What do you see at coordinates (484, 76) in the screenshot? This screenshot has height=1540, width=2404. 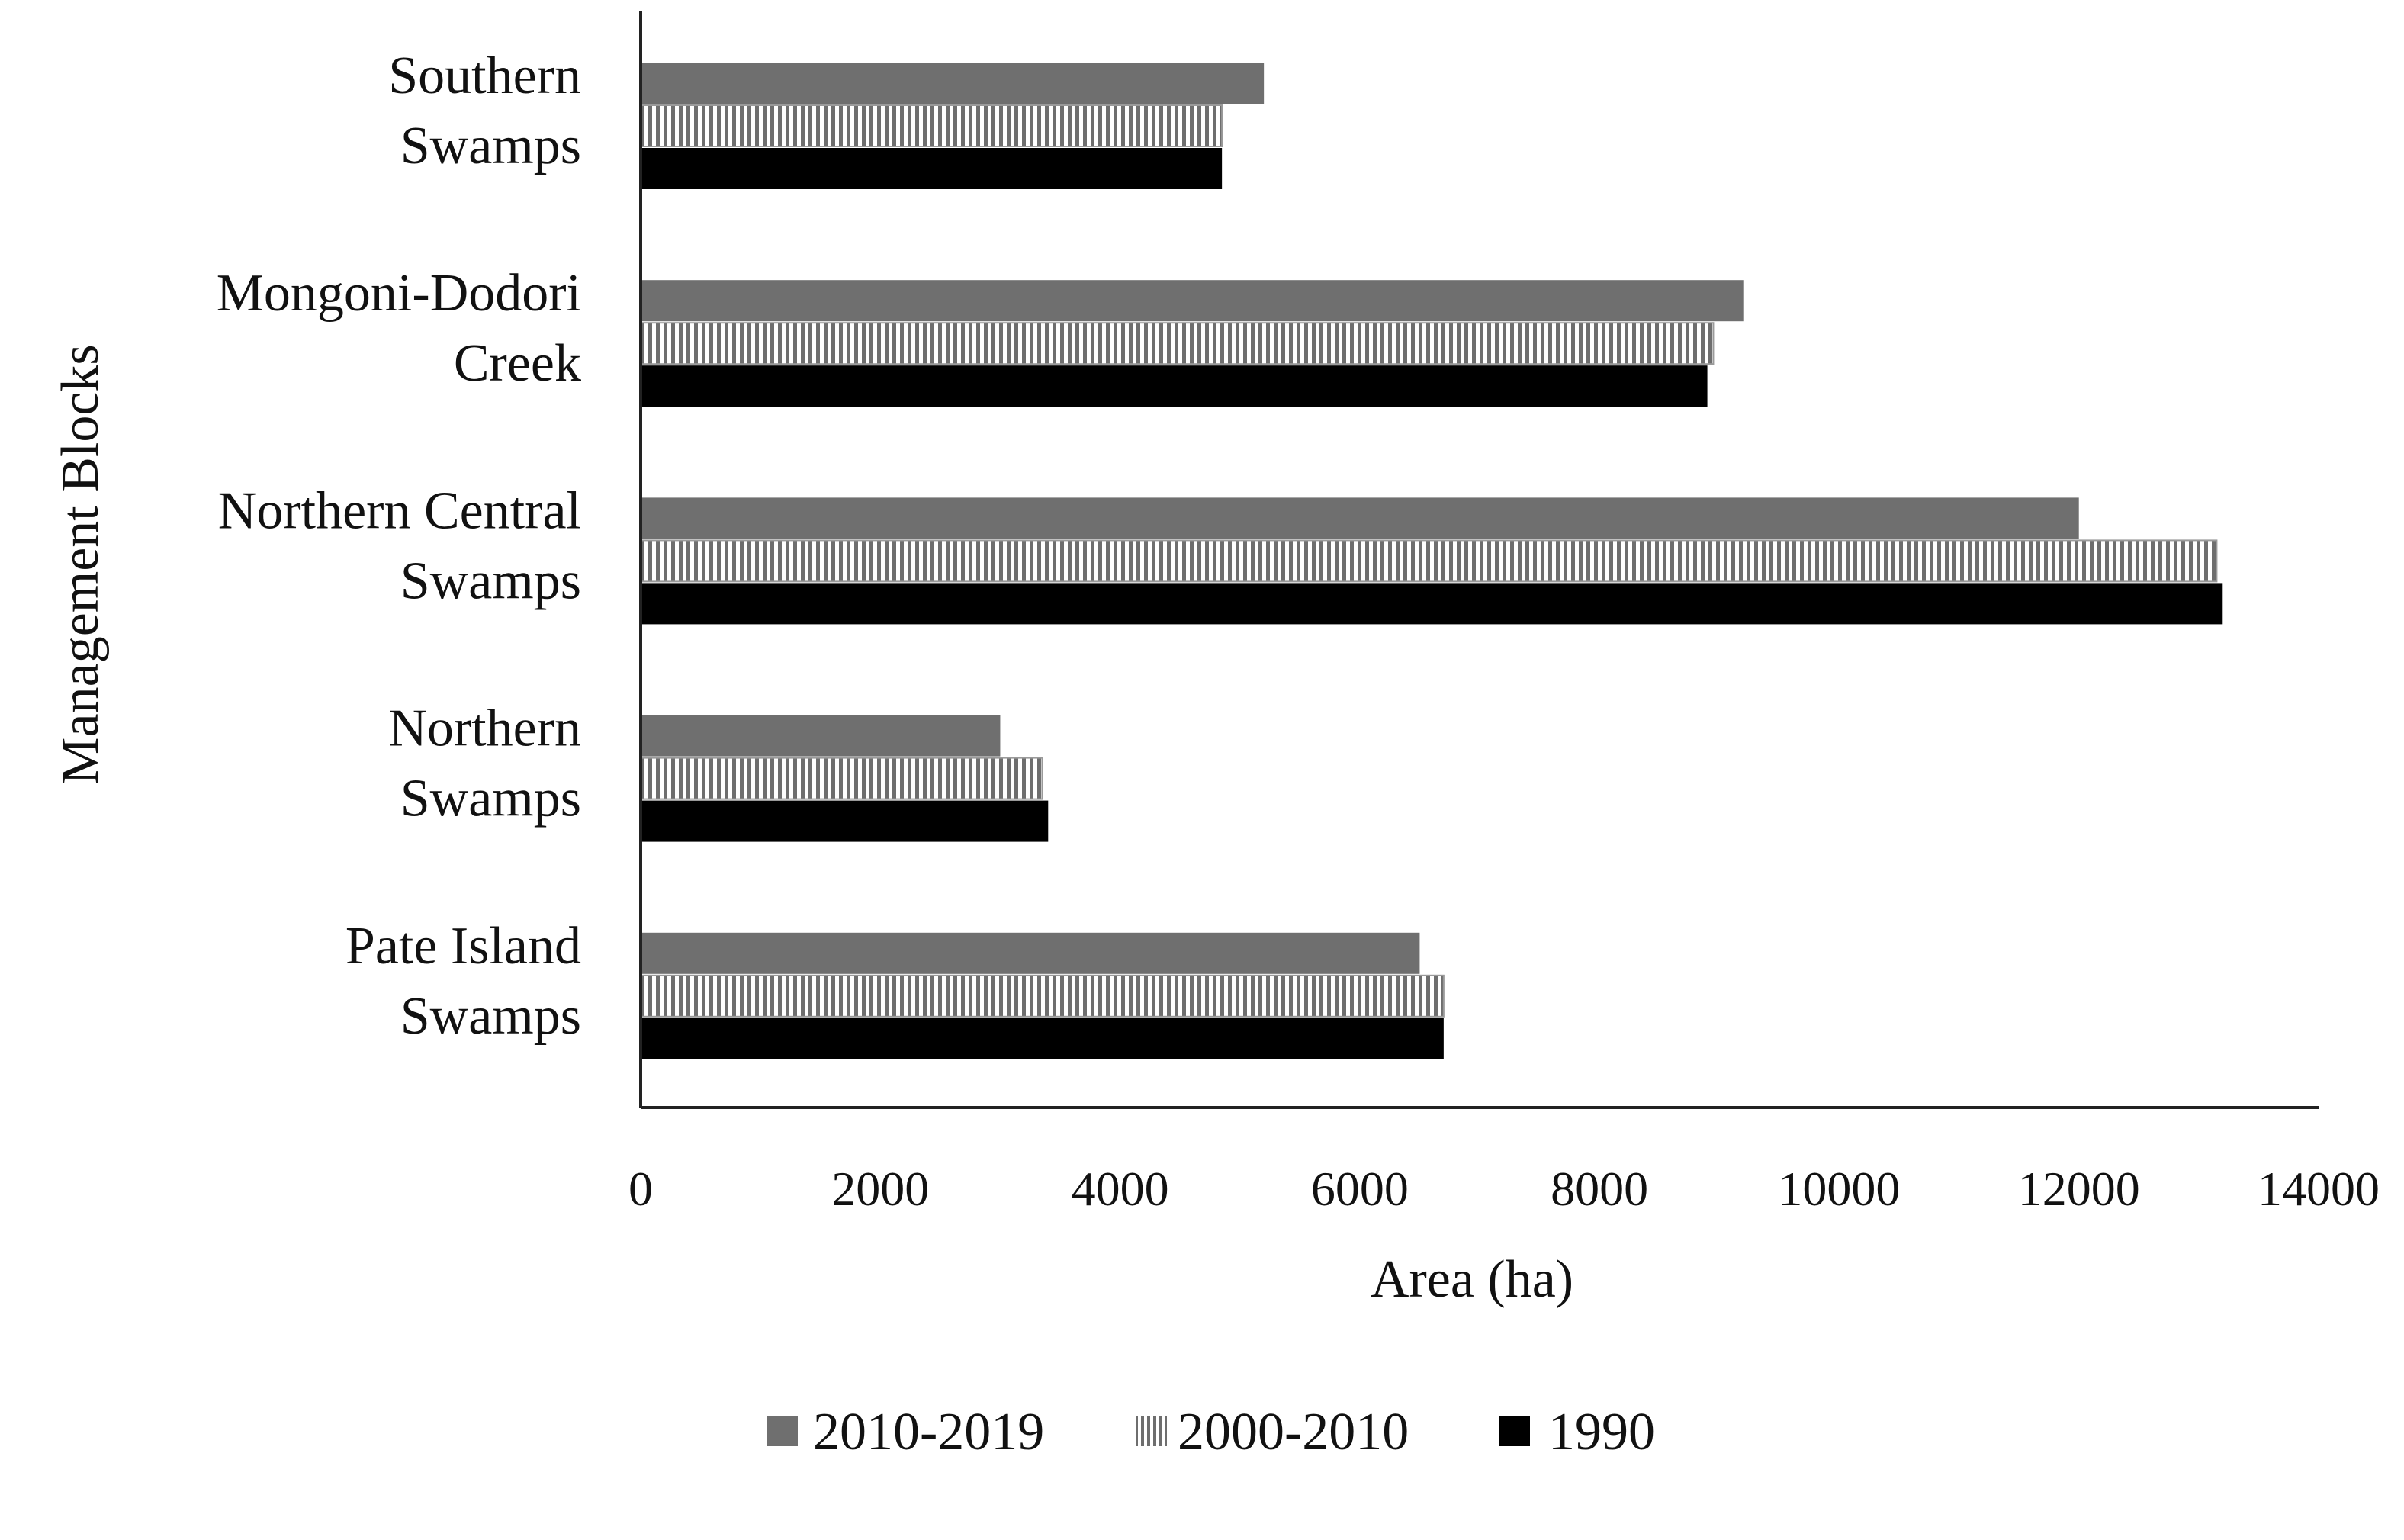 I see `category-label-line: Southern` at bounding box center [484, 76].